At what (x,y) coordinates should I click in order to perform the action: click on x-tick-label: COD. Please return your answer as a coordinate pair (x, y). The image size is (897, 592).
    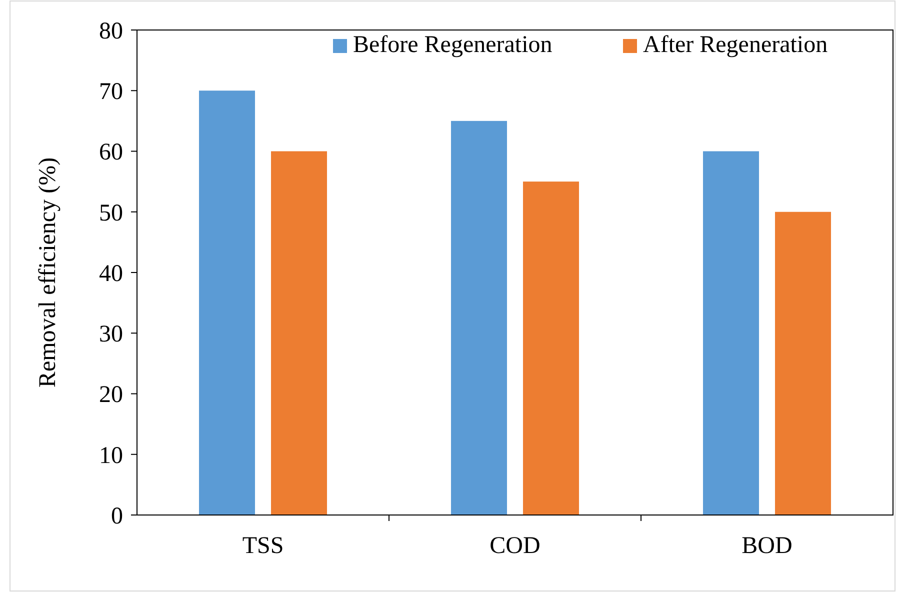
    Looking at the image, I should click on (515, 546).